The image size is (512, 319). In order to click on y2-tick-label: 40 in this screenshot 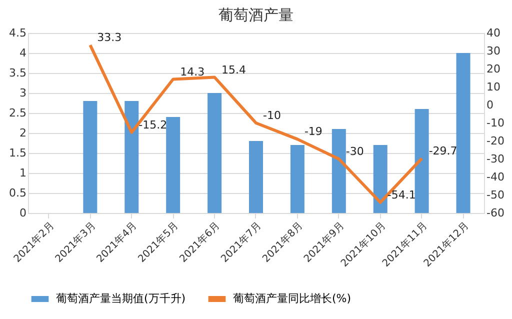, I will do `click(493, 33)`.